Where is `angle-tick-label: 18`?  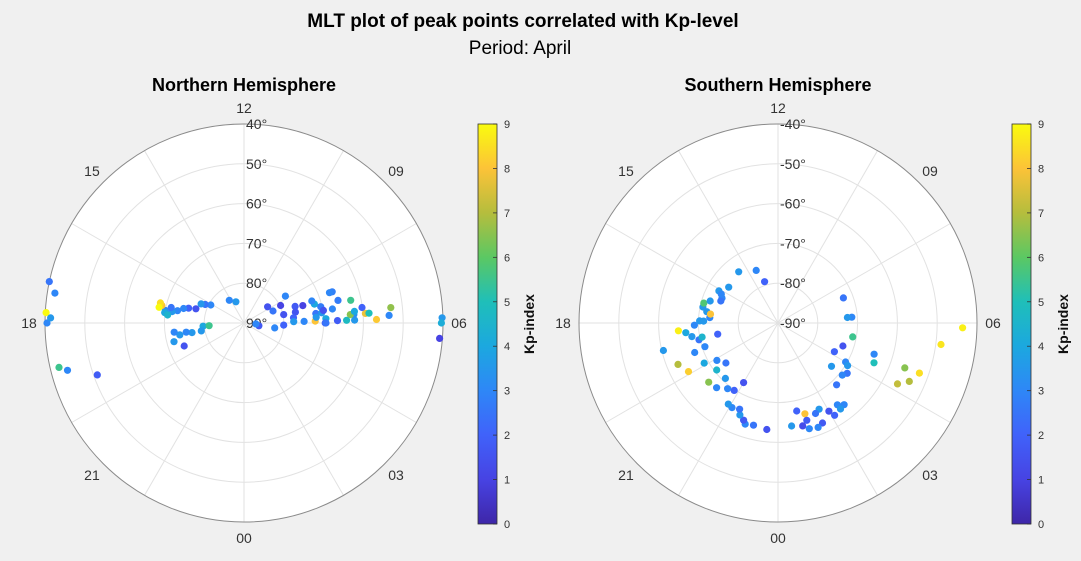
angle-tick-label: 18 is located at coordinates (563, 323).